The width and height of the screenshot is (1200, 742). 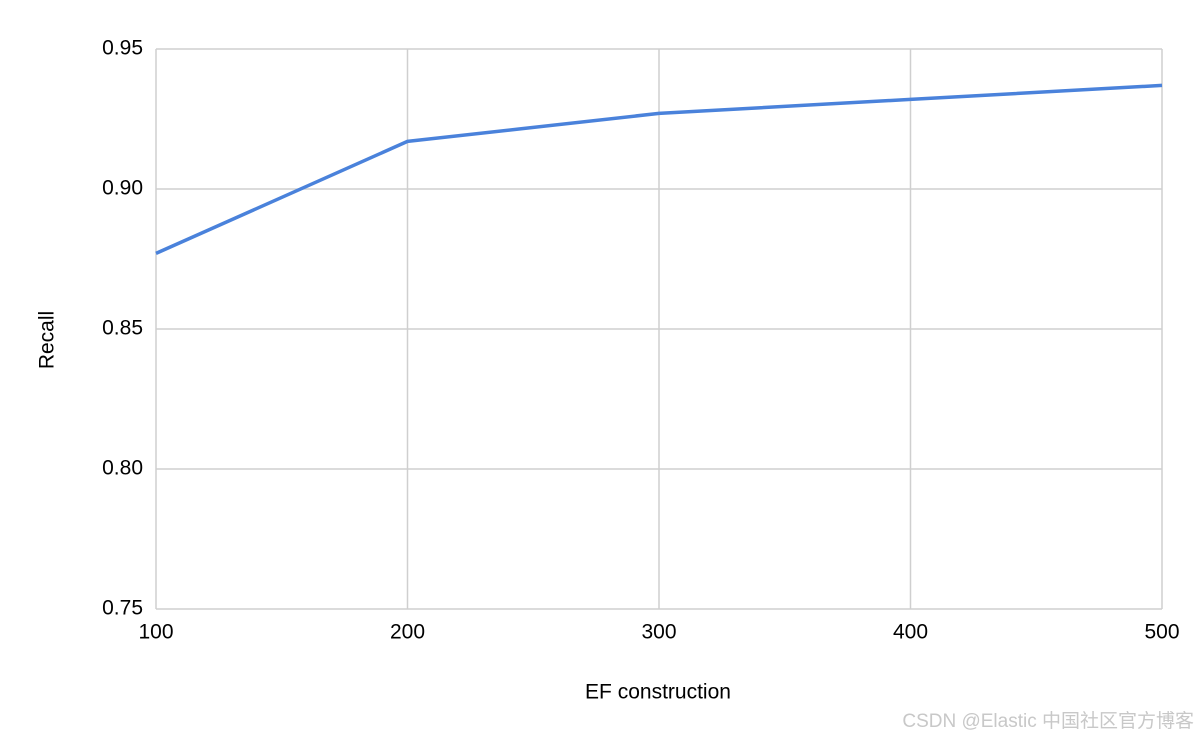 I want to click on x-tick-label: 500, so click(x=1161, y=632).